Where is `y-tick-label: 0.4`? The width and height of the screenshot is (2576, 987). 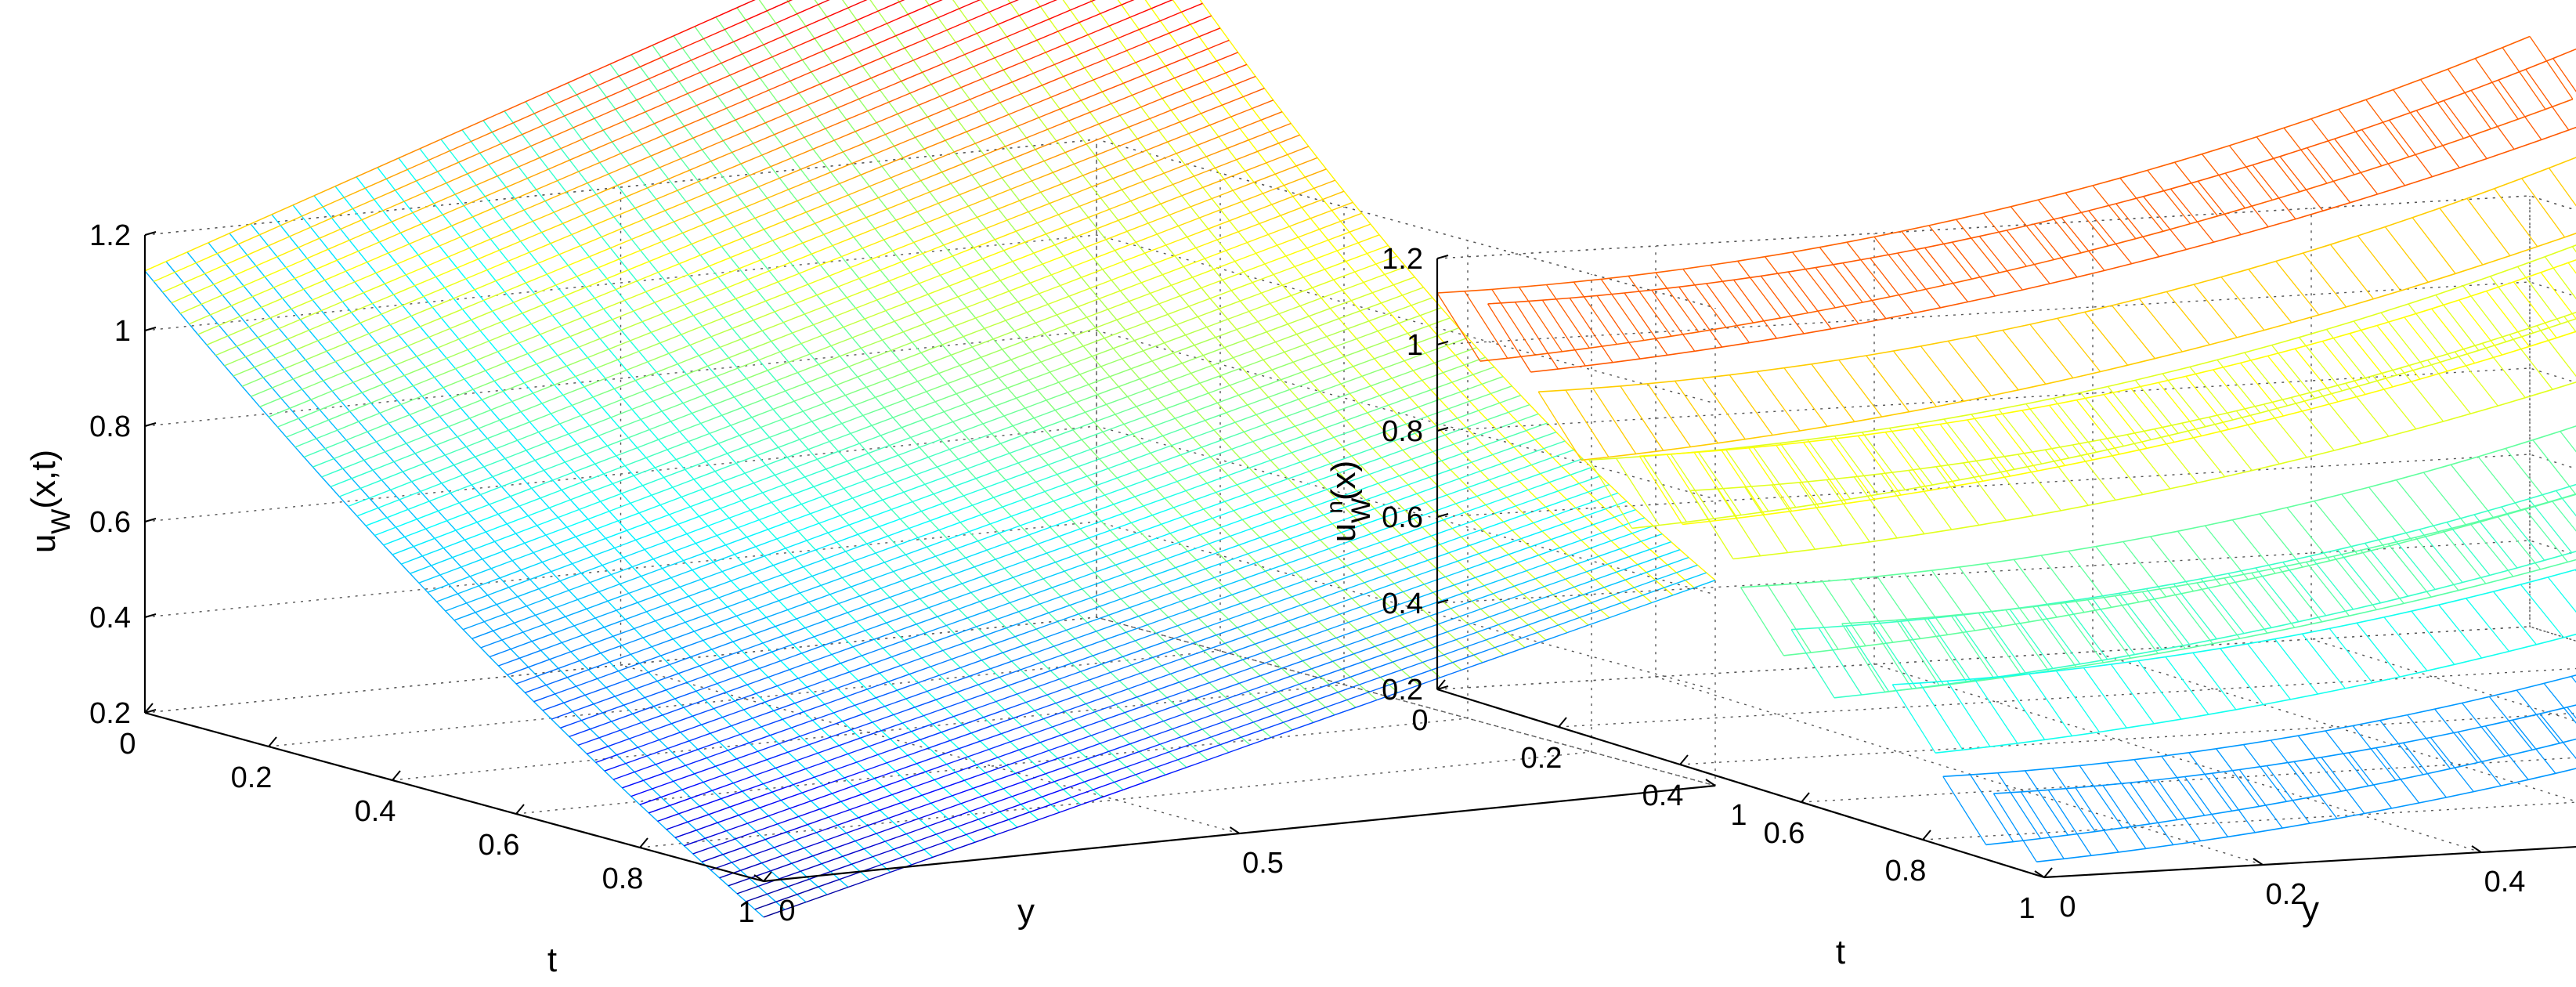
y-tick-label: 0.4 is located at coordinates (2505, 882).